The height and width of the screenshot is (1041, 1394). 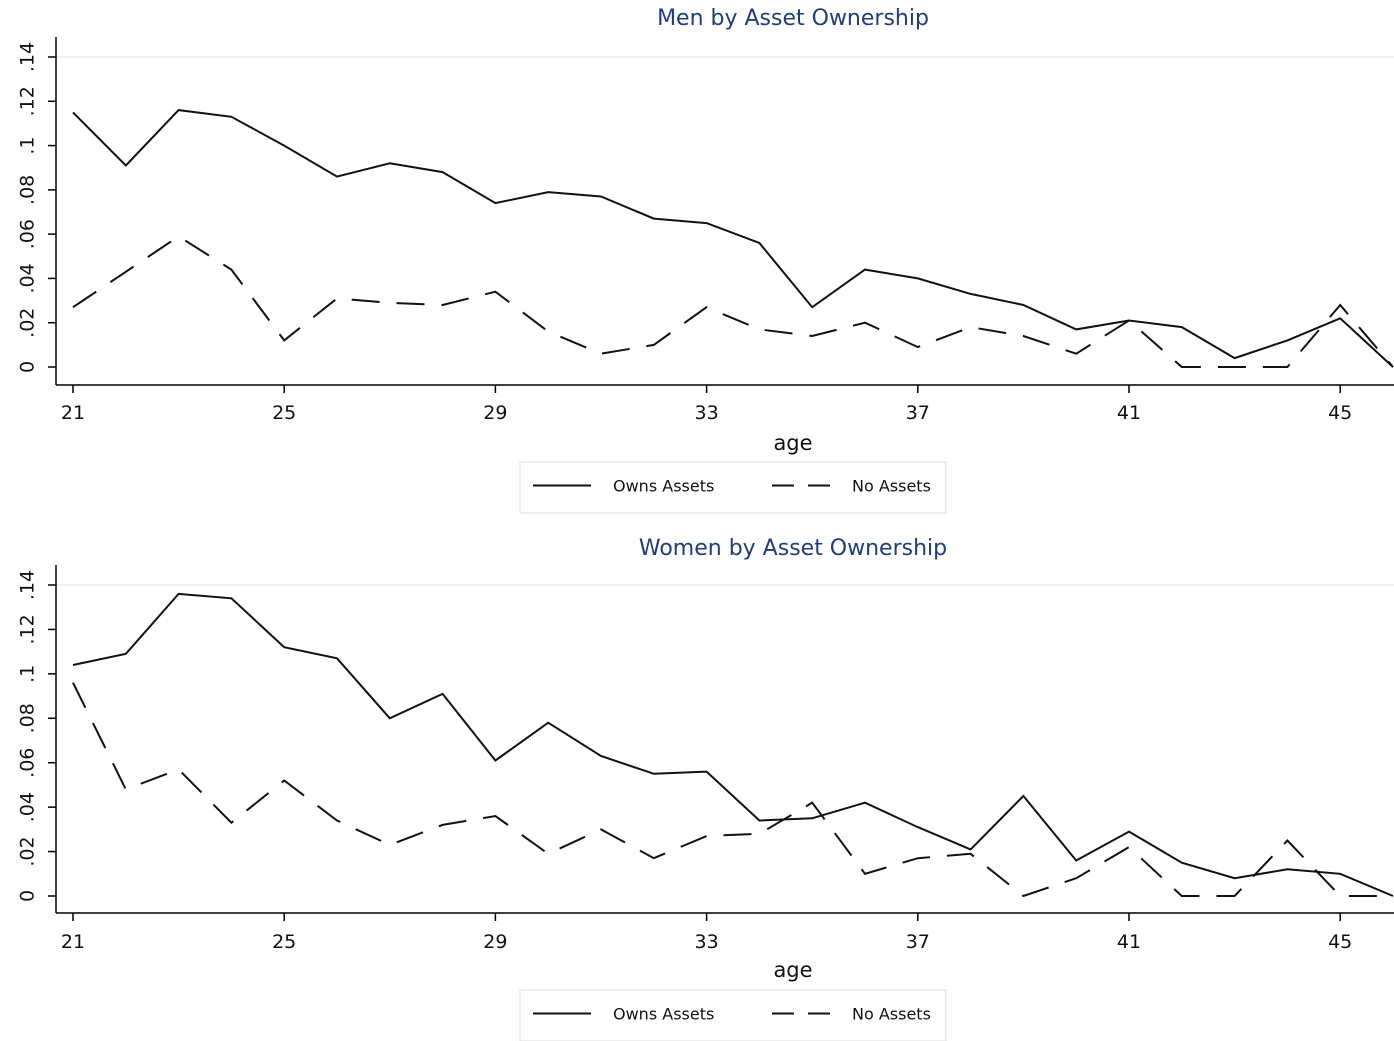 I want to click on chart-title: Men by Asset Ownership, so click(x=793, y=18).